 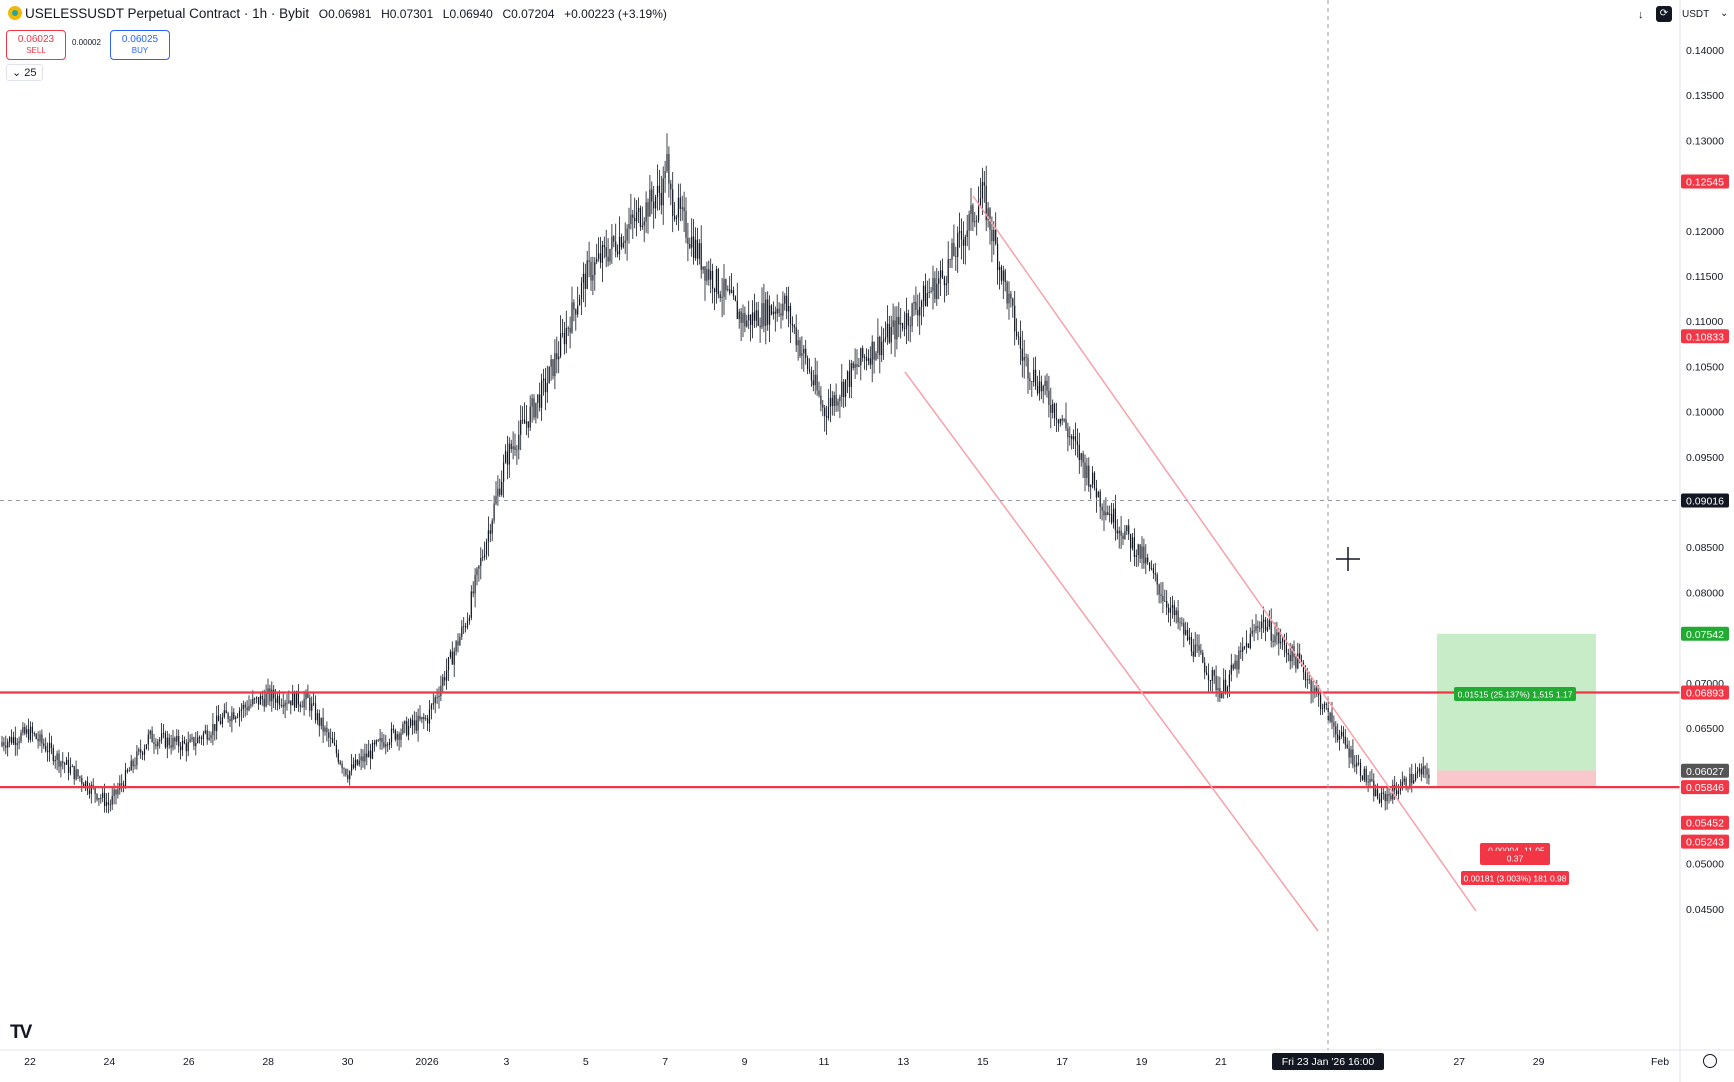 I want to click on tradingview-logo-icon: TV, so click(x=21, y=1032).